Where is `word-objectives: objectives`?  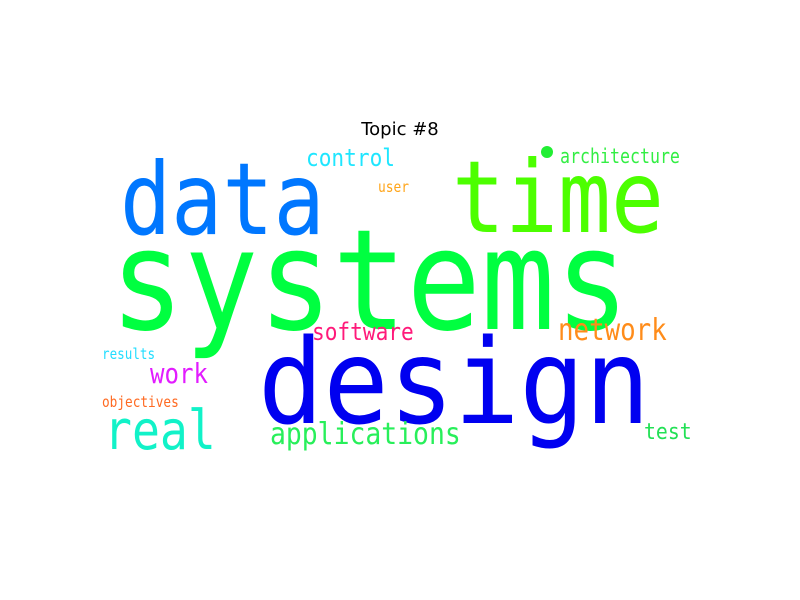
word-objectives: objectives is located at coordinates (140, 402).